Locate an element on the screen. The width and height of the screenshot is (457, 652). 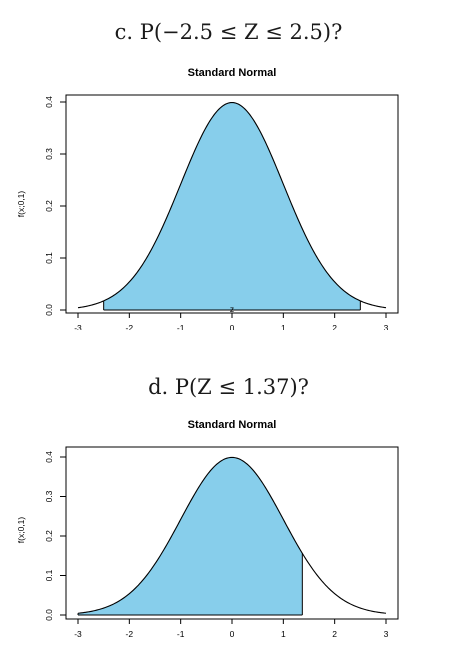
question-c: c. P(−2.5 ≤ Z ≤ 2.5)? is located at coordinates (228, 32).